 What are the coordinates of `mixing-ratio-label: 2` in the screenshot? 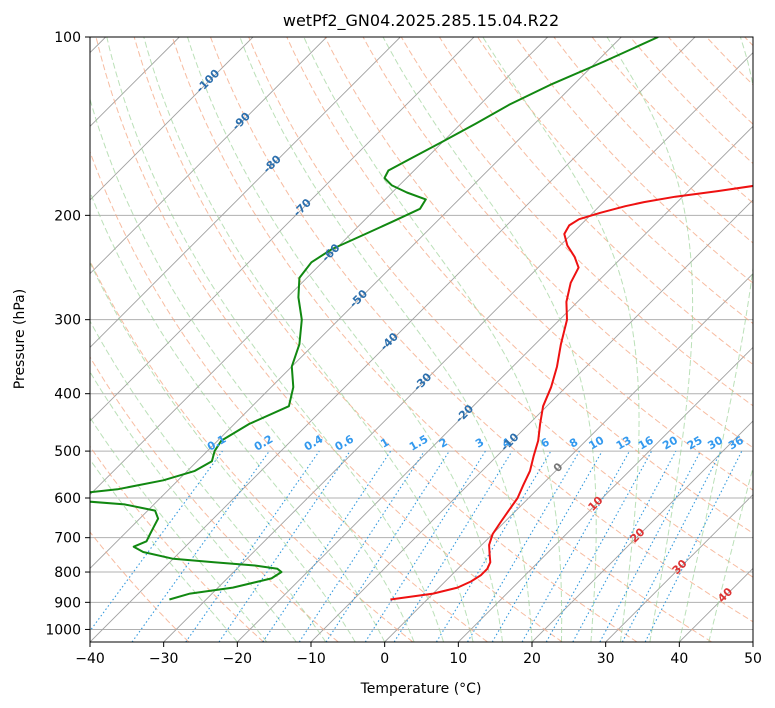 It's located at (443, 443).